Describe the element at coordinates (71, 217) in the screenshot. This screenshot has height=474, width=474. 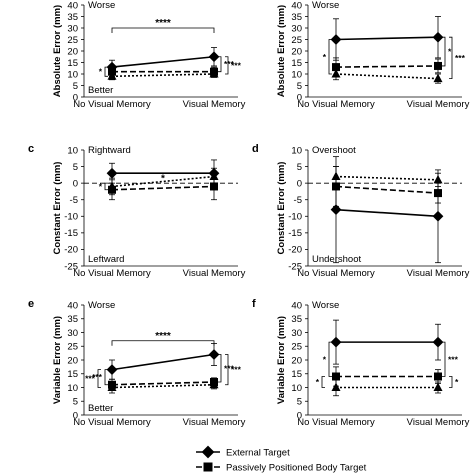
I see `y-tick-label: -10` at that location.